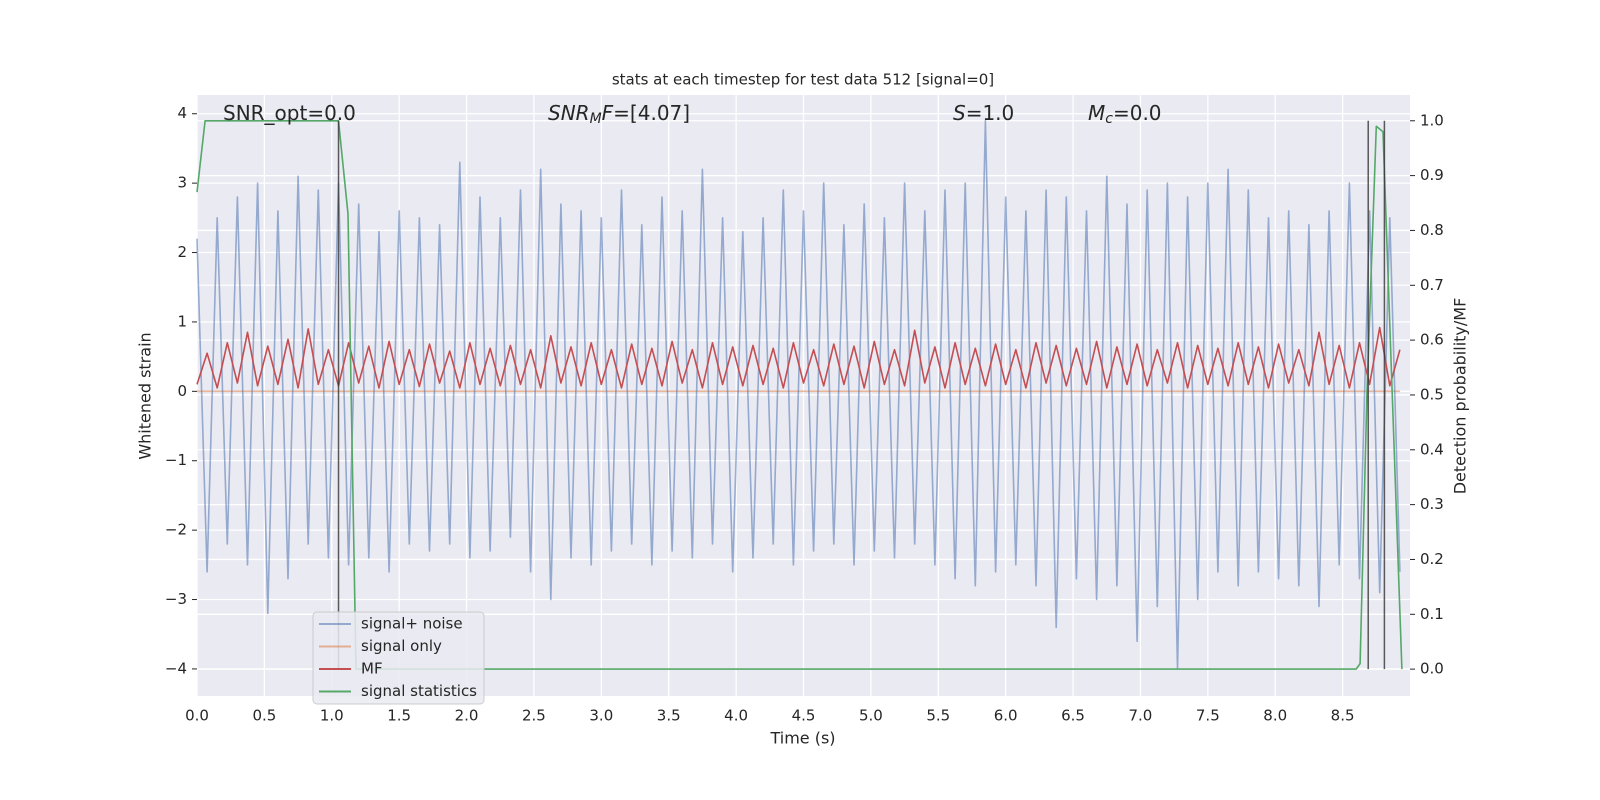 This screenshot has width=1600, height=800. Describe the element at coordinates (1432, 559) in the screenshot. I see `y2-tick-label: 0.2` at that location.